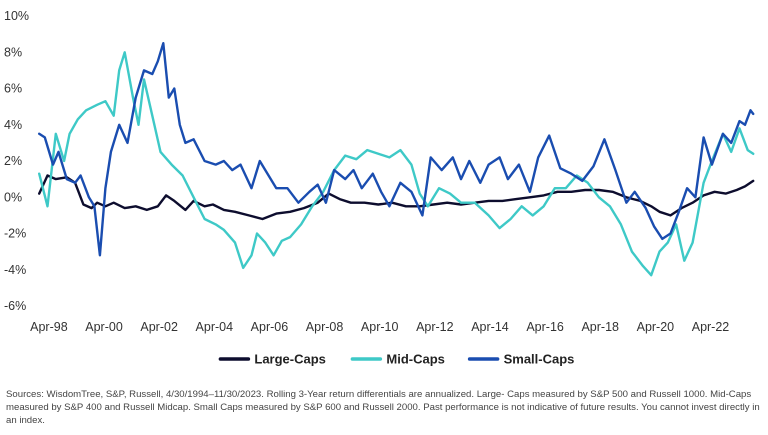  Describe the element at coordinates (15, 270) in the screenshot. I see `y-tick-label: -4%` at that location.